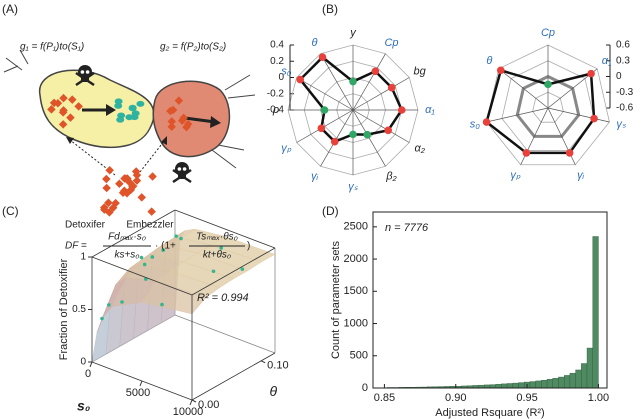 The height and width of the screenshot is (419, 643). I want to click on x-tick-label: 1.00, so click(598, 398).